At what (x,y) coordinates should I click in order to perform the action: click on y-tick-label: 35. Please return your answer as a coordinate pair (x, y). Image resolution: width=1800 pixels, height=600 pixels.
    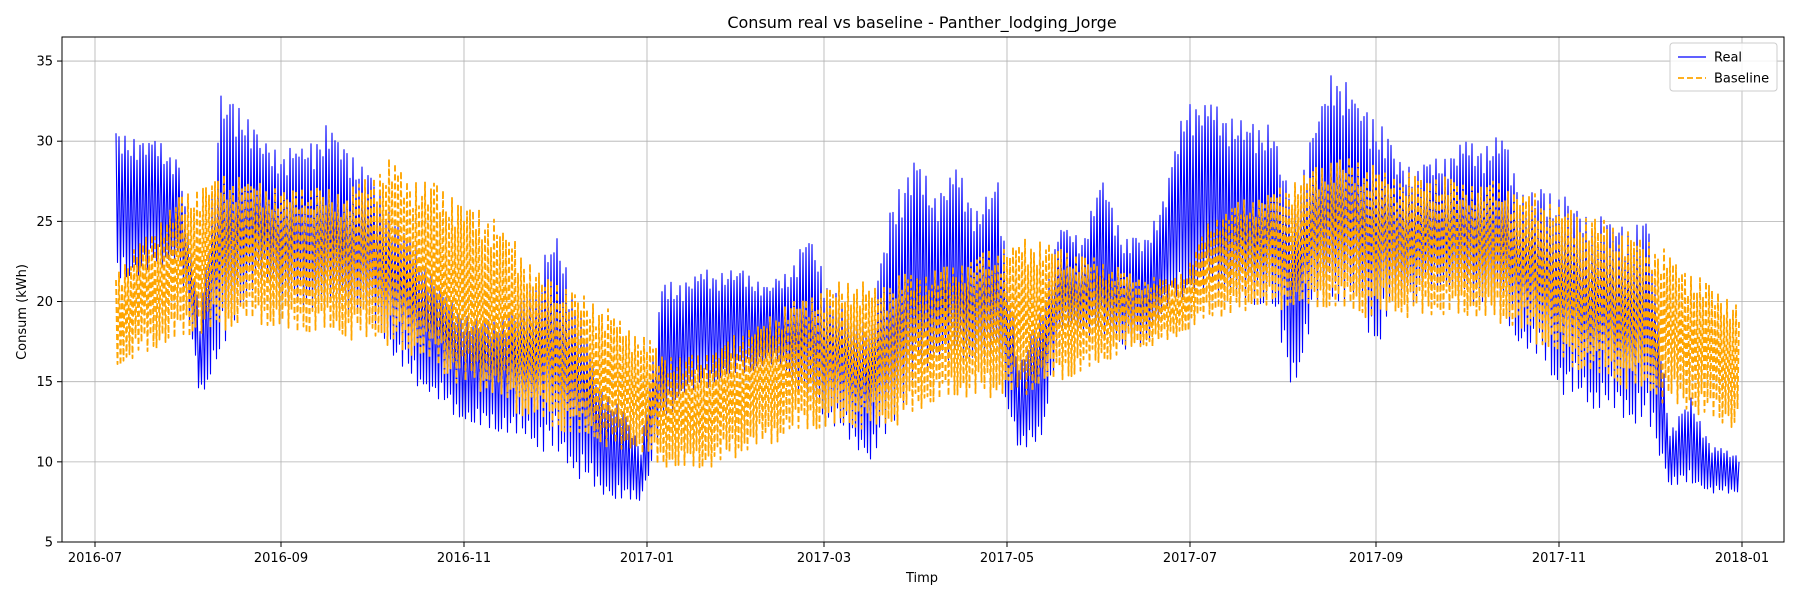
    Looking at the image, I should click on (44, 62).